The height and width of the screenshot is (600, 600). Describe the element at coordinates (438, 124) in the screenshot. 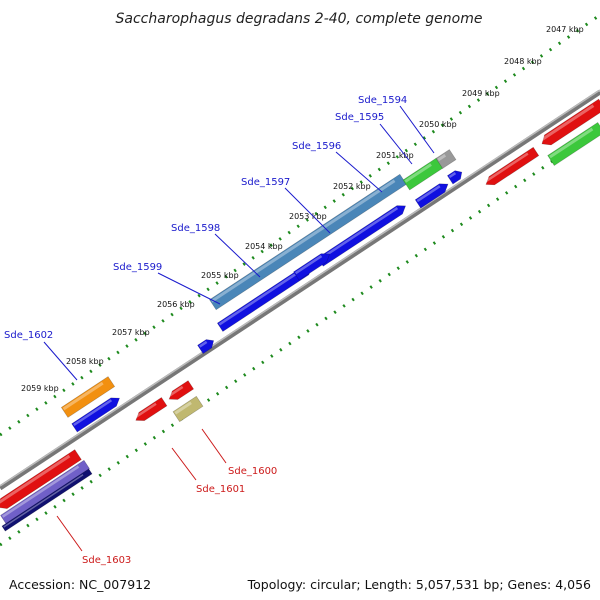

I see `tick-label: 2050 kbp` at that location.